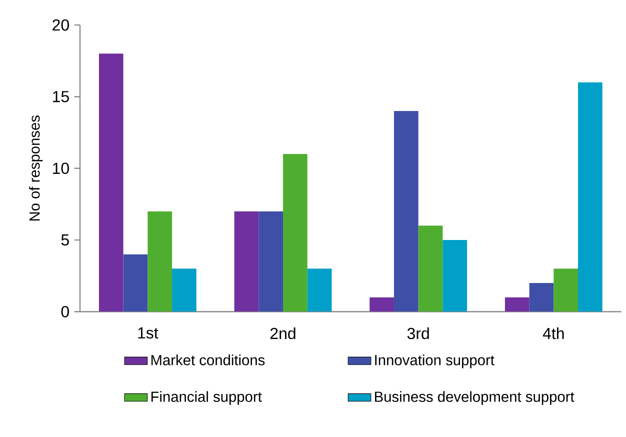  I want to click on y-tick-label: 0, so click(65, 312).